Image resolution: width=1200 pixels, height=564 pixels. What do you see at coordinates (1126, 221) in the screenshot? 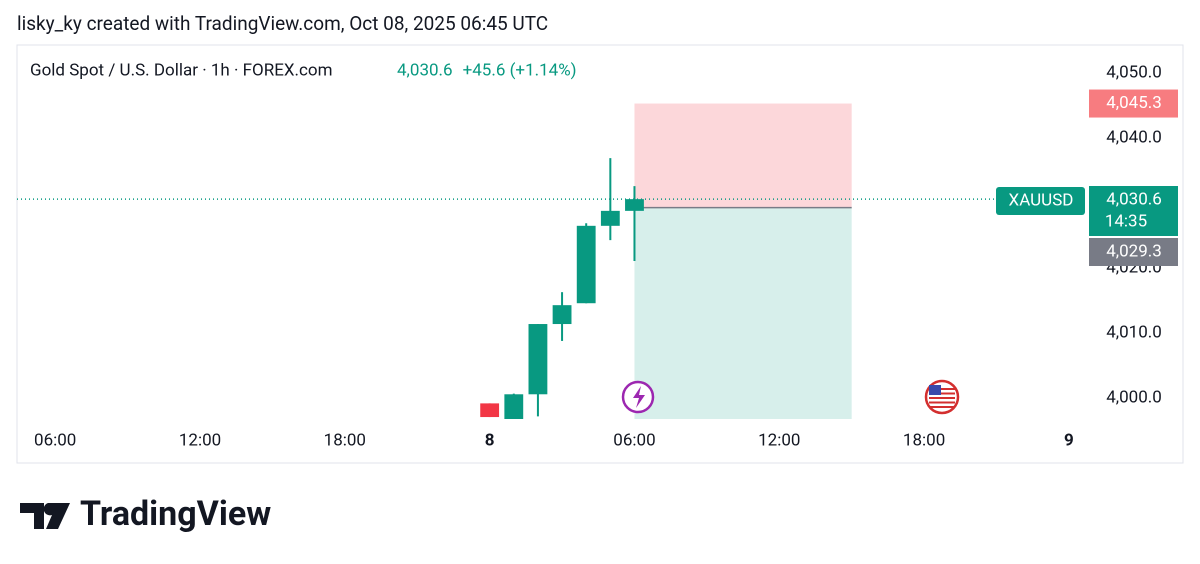
I see `countdown: 14:35` at bounding box center [1126, 221].